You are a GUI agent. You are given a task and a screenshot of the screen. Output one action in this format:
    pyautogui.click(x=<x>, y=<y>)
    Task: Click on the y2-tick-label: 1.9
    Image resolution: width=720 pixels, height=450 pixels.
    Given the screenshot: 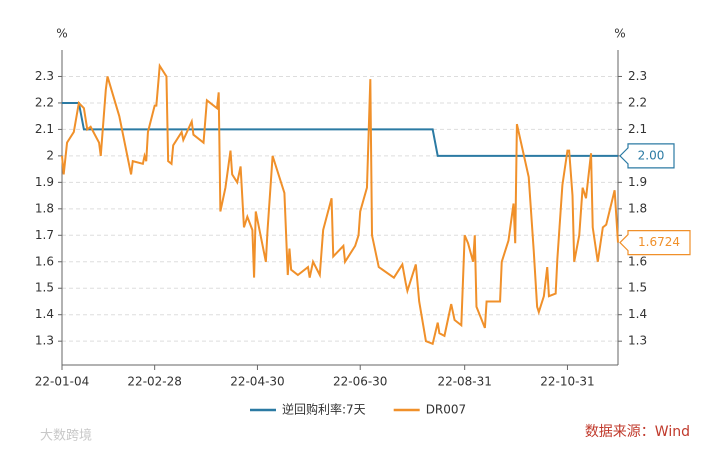 What is the action you would take?
    pyautogui.click(x=637, y=182)
    